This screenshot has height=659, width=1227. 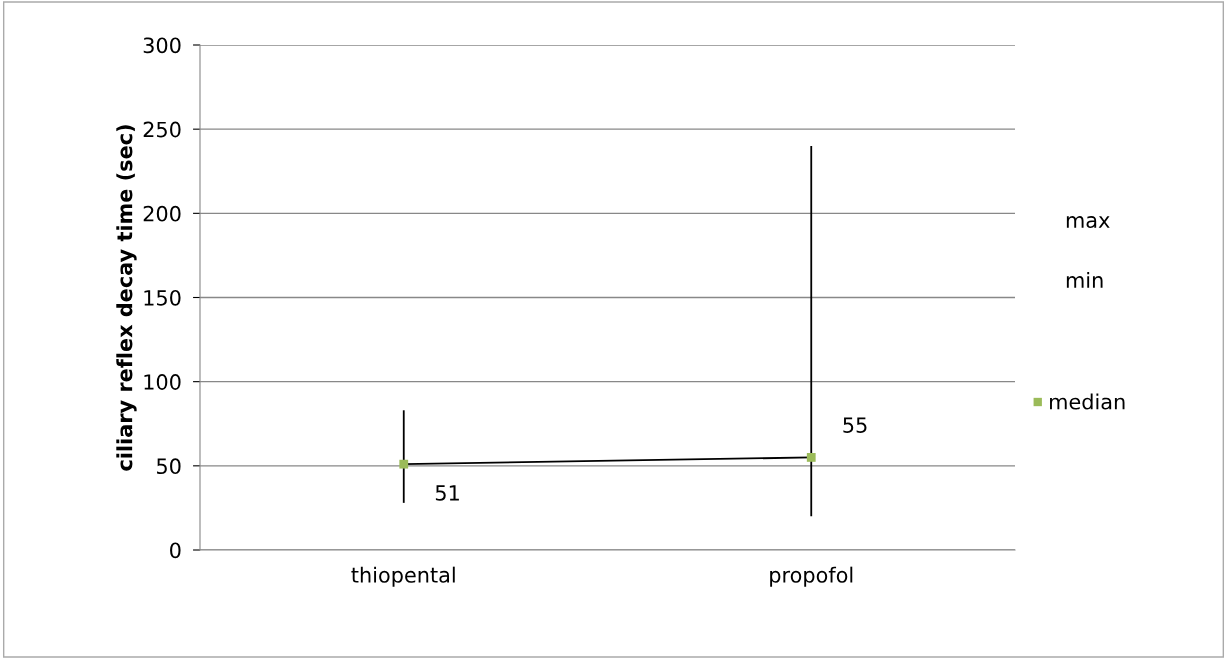 I want to click on text: min, so click(x=1084, y=279).